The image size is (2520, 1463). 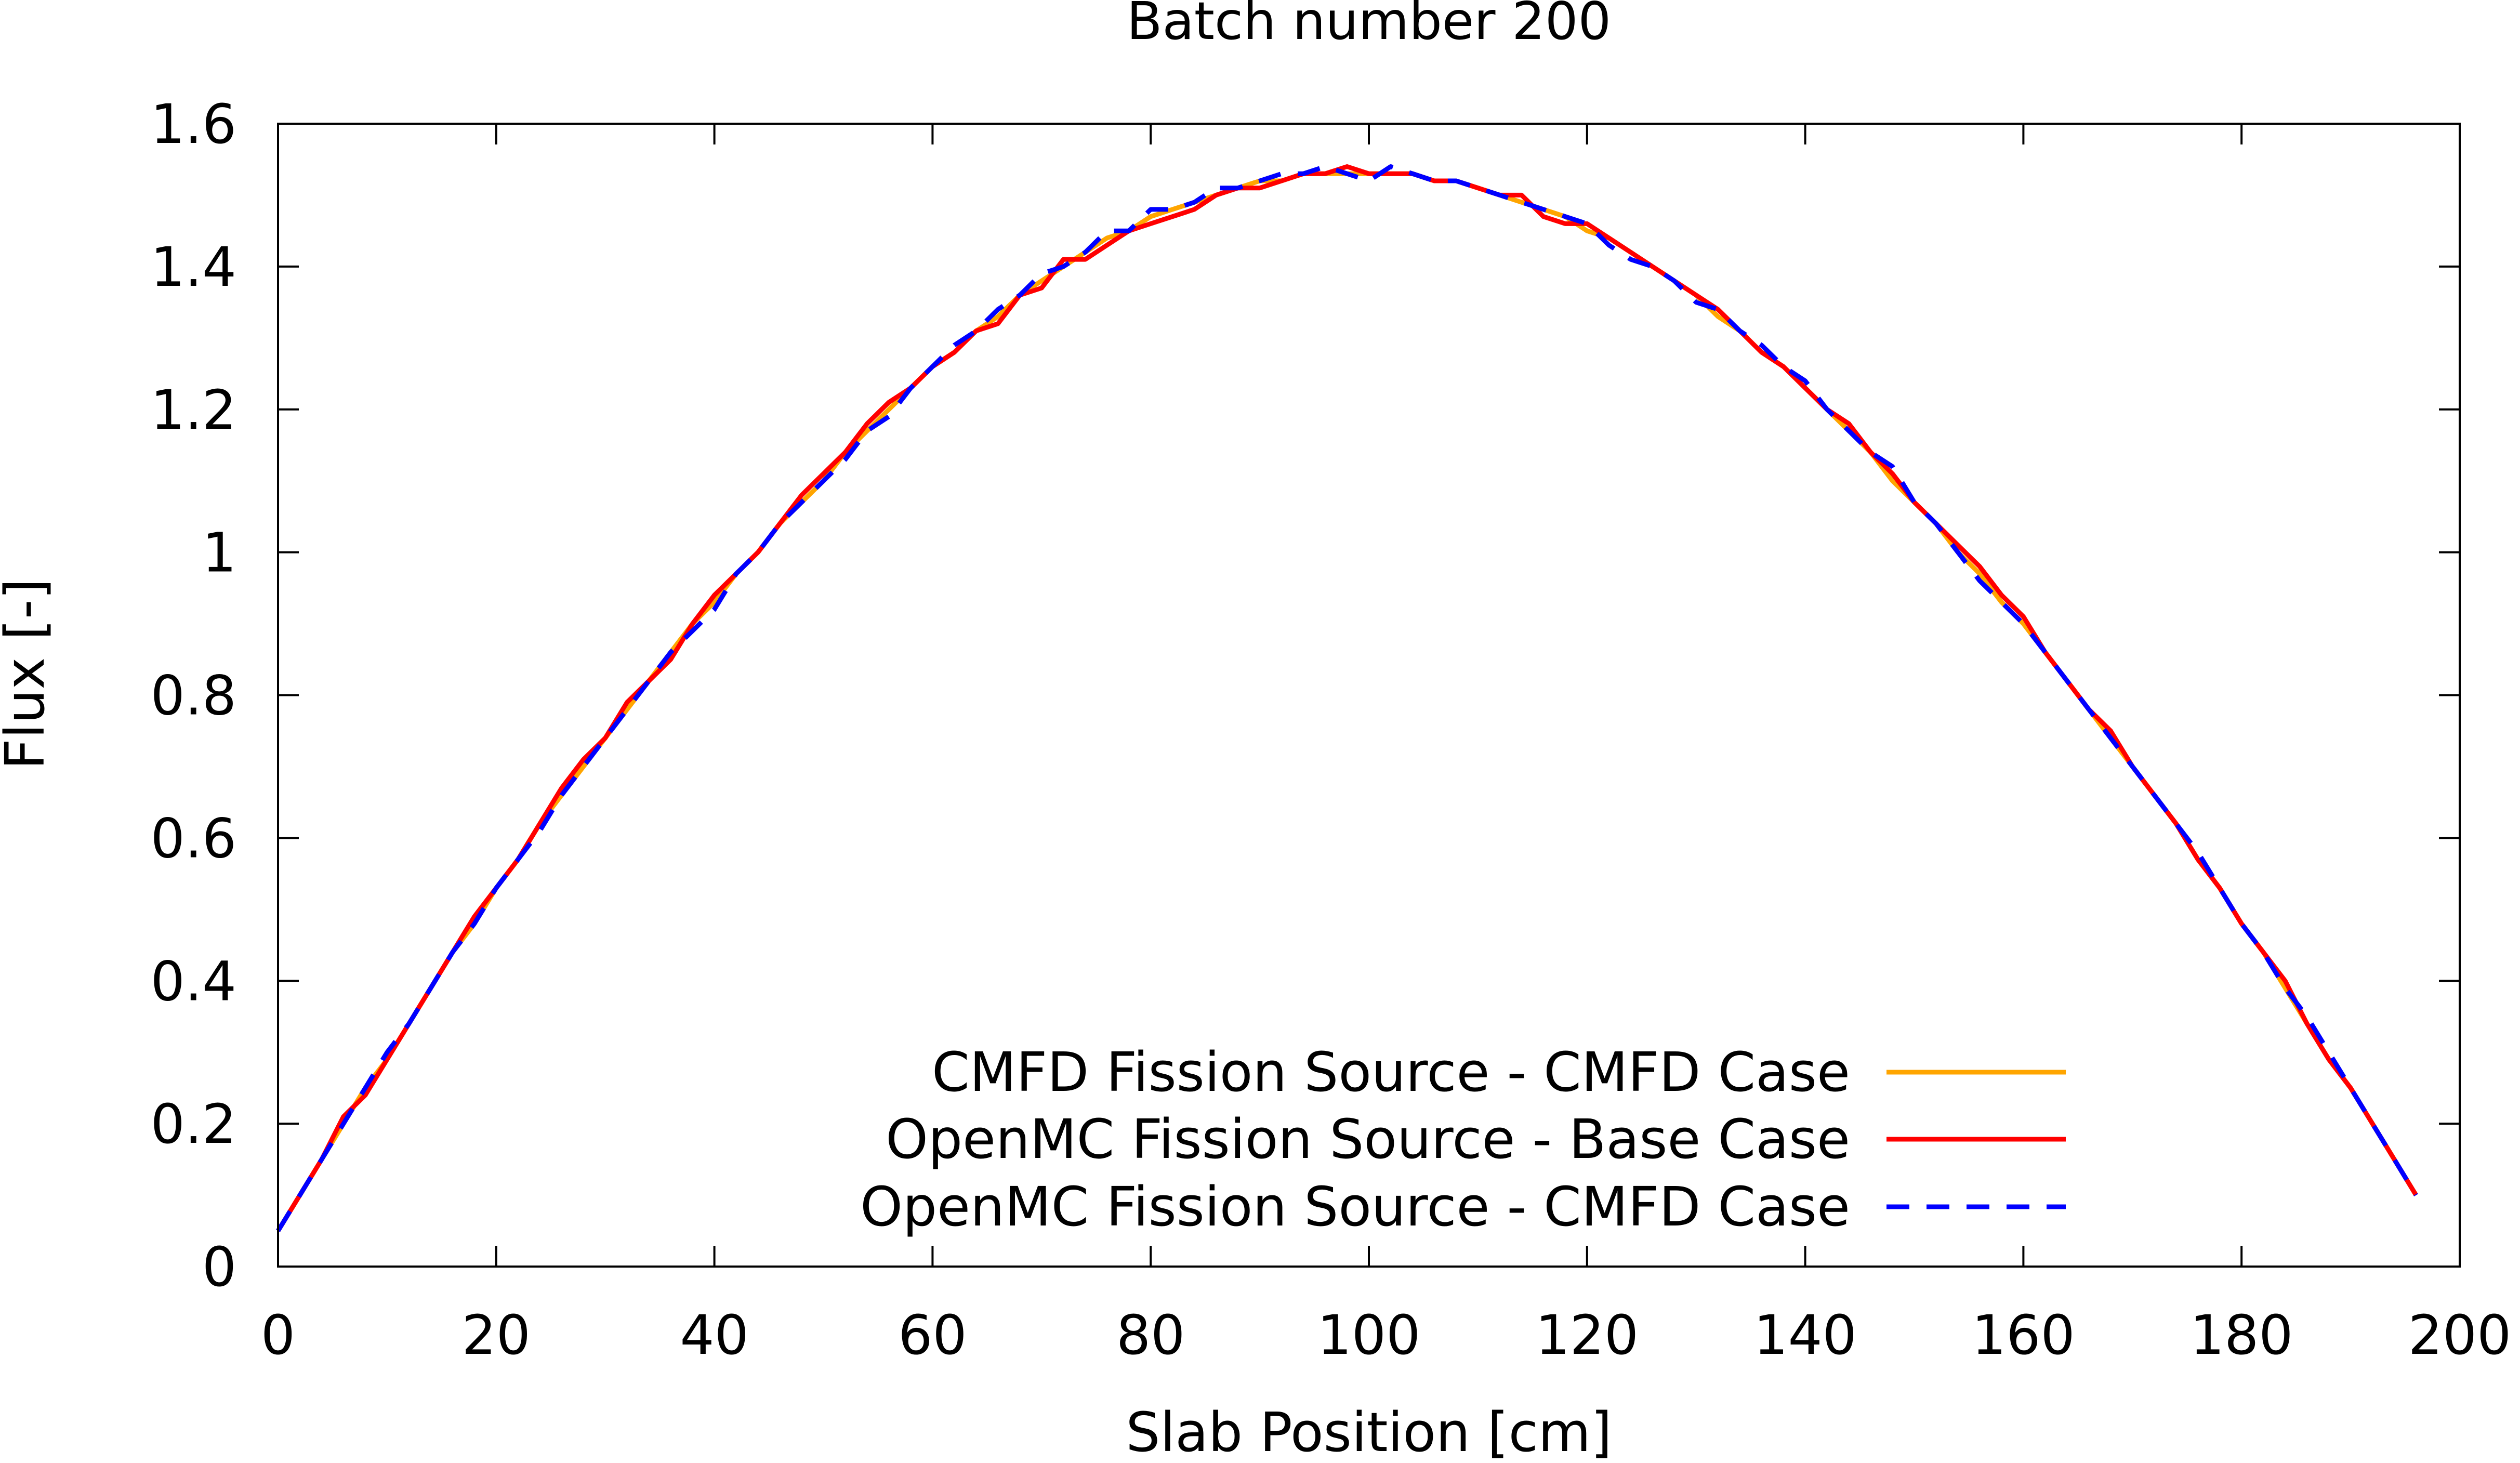 I want to click on x-tick-label: 200, so click(x=2460, y=1335).